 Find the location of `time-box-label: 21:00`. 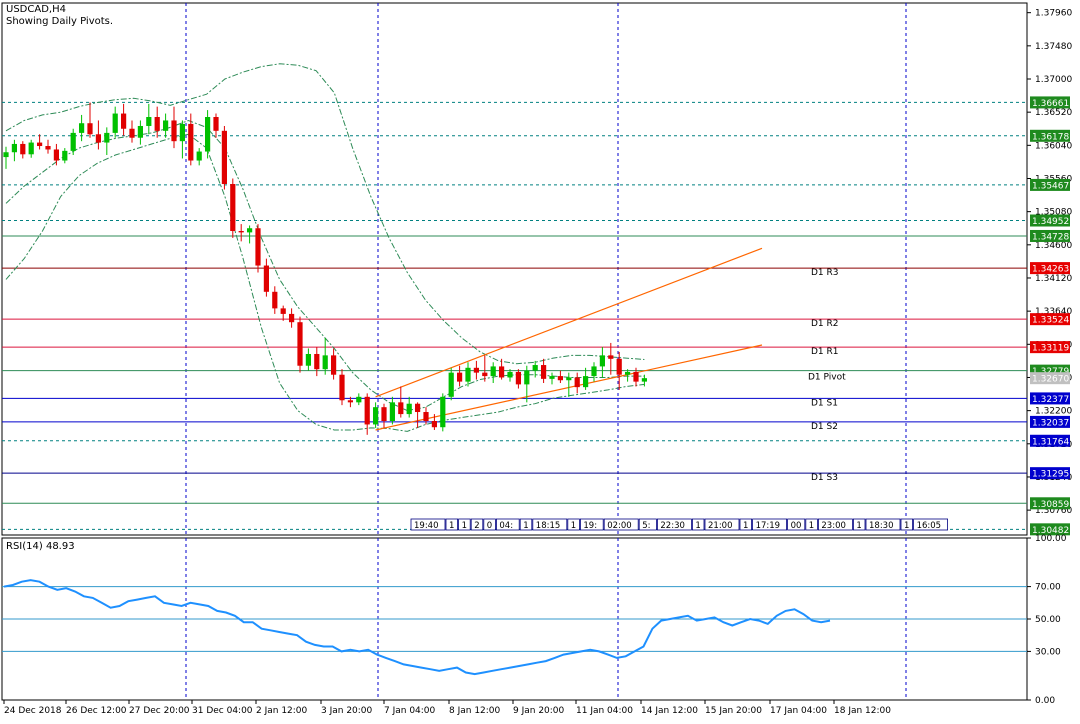

time-box-label: 21:00 is located at coordinates (720, 526).